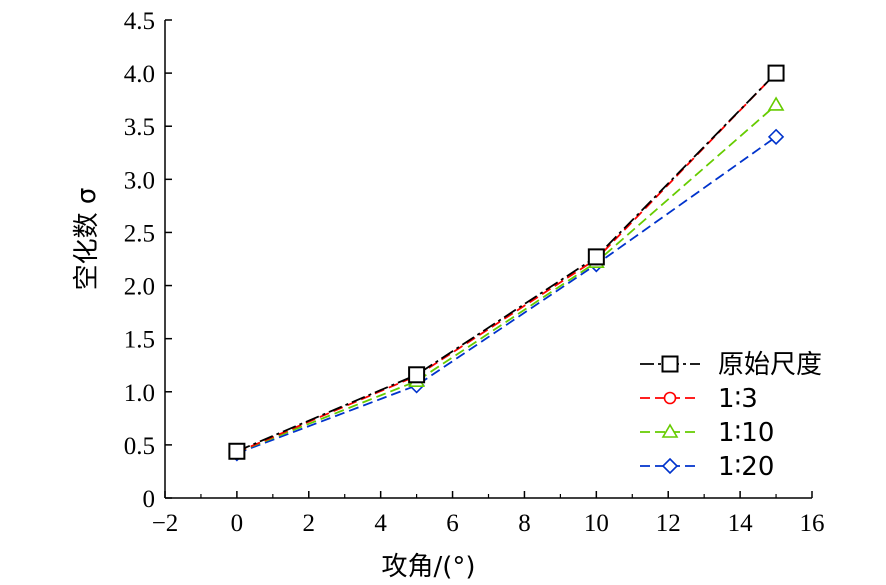 The image size is (886, 585). I want to click on y-tick-label: 1.5, so click(139, 340).